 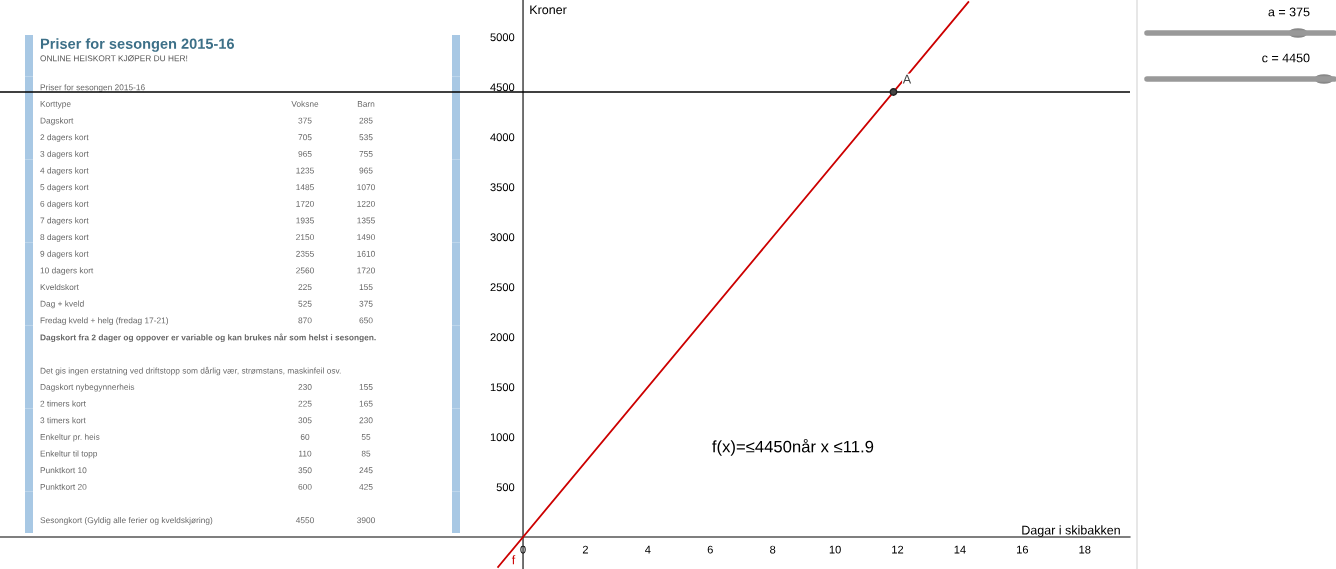 What do you see at coordinates (502, 37) in the screenshot?
I see `y-tick-label: 5000` at bounding box center [502, 37].